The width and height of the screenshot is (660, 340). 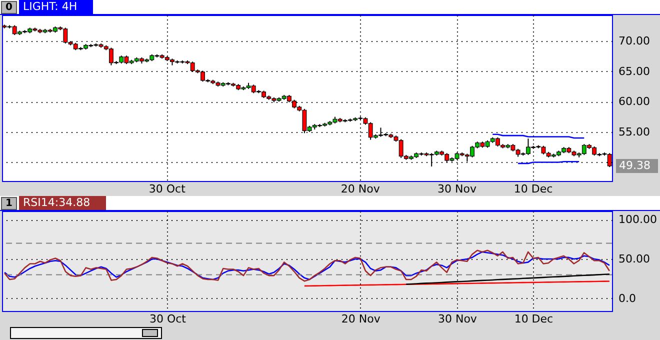 What do you see at coordinates (56, 7) in the screenshot?
I see `chart-title: LIGHT: 4H` at bounding box center [56, 7].